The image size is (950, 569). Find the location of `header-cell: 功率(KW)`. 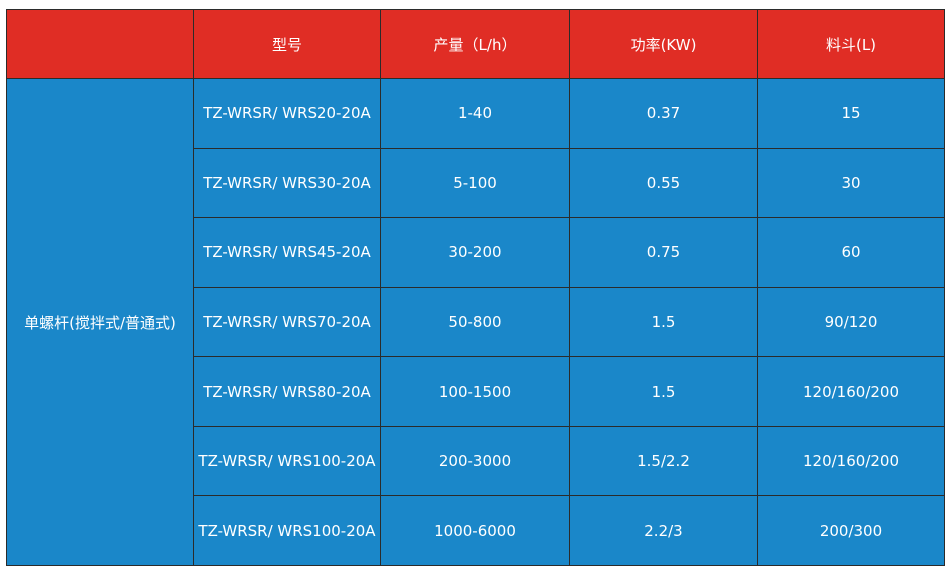

header-cell: 功率(KW) is located at coordinates (663, 44).